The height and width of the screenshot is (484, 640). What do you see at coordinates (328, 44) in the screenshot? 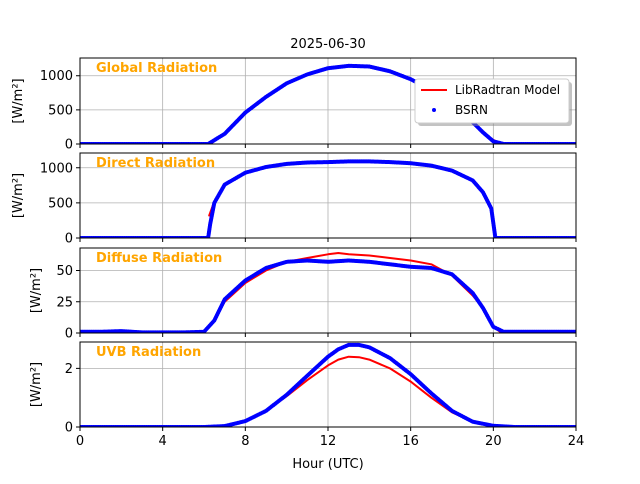
I see `chart-title: 2025-06-30` at bounding box center [328, 44].